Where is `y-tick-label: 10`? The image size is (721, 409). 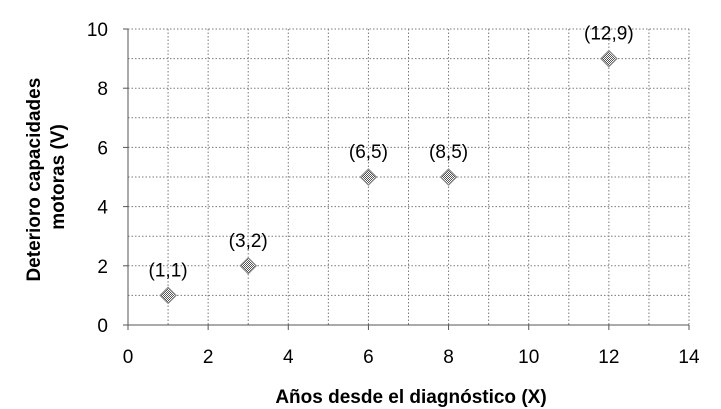
y-tick-label: 10 is located at coordinates (97, 30).